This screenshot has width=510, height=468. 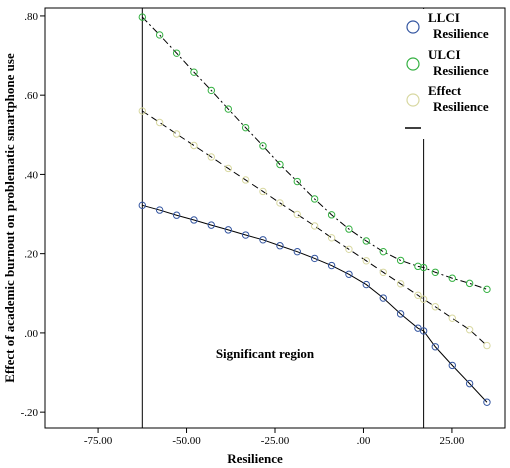 I want to click on x-tick-label: .00, so click(x=364, y=441).